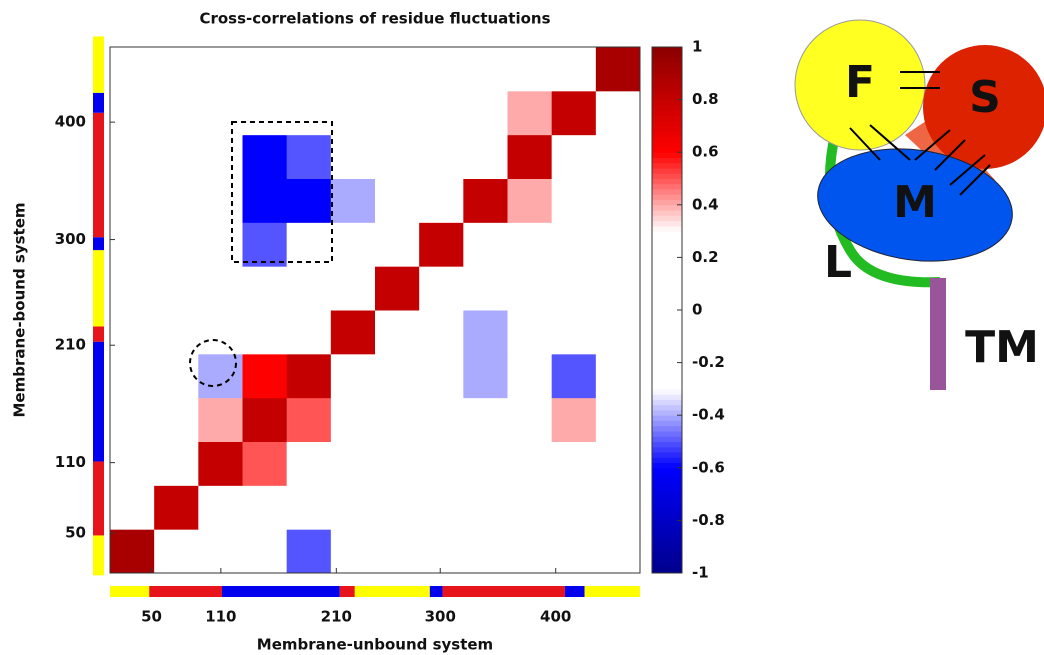 This screenshot has width=1044, height=655. What do you see at coordinates (70, 122) in the screenshot?
I see `y-tick-label: 400` at bounding box center [70, 122].